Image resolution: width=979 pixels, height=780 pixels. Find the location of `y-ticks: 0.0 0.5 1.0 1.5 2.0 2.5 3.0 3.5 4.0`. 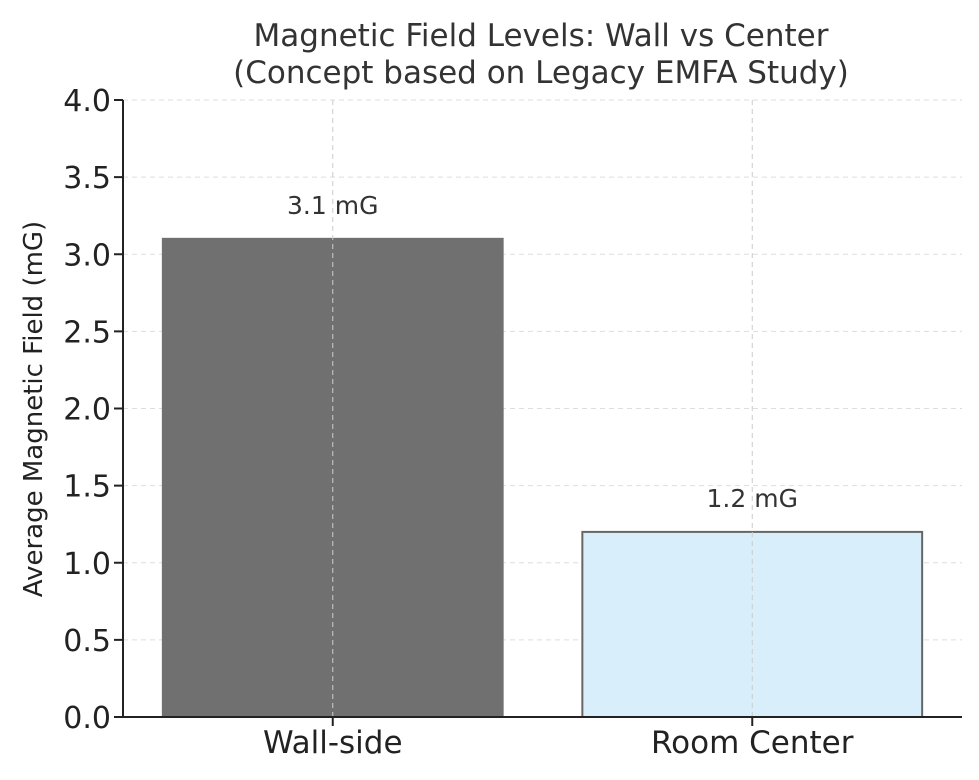

y-ticks: 0.0 0.5 1.0 1.5 2.0 2.5 3.0 3.5 4.0 is located at coordinates (93, 410).